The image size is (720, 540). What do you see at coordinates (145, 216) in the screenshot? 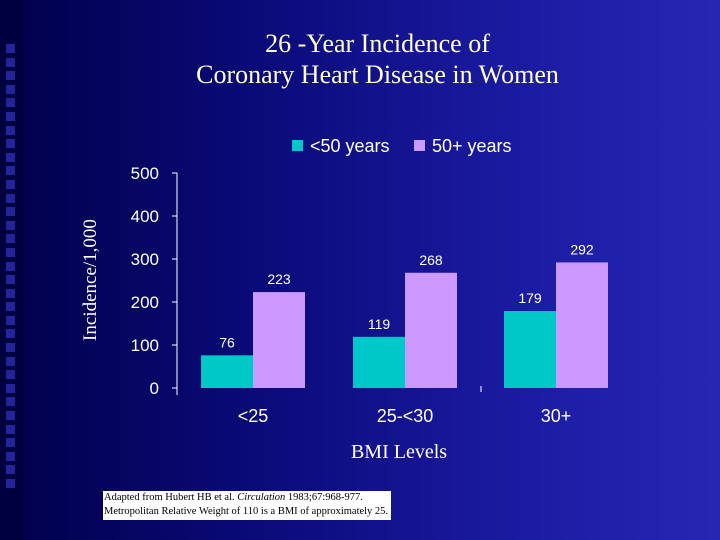
I see `y-tick-label: 400` at bounding box center [145, 216].